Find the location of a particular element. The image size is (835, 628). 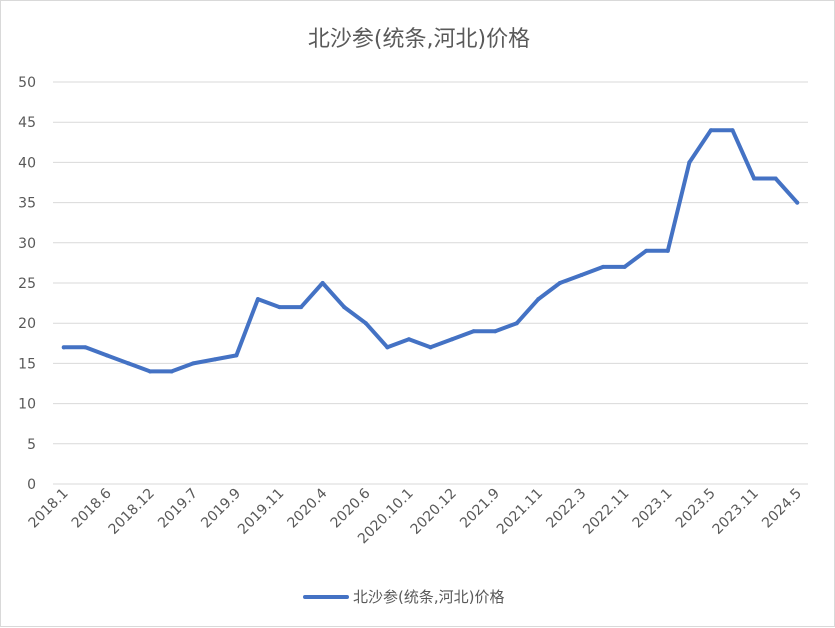

y-axis-ticks: 0 5 10 15 20 25 30 35 40 45 50 is located at coordinates (27, 284).